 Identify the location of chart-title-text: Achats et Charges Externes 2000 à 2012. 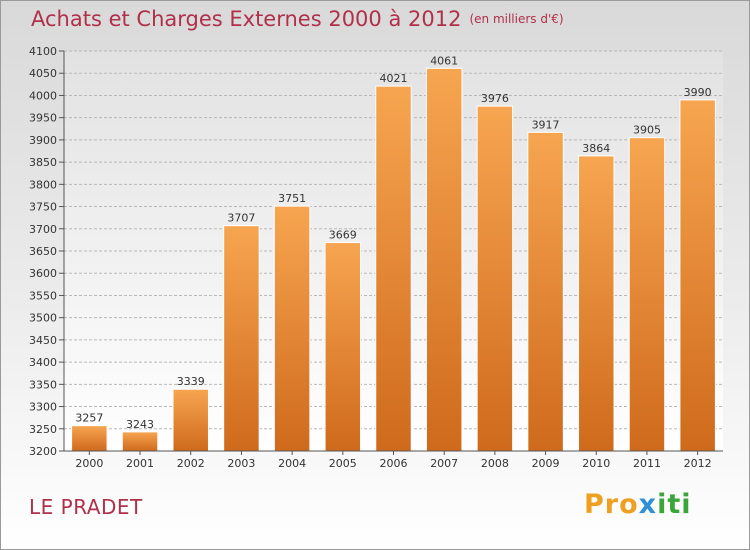
(246, 19).